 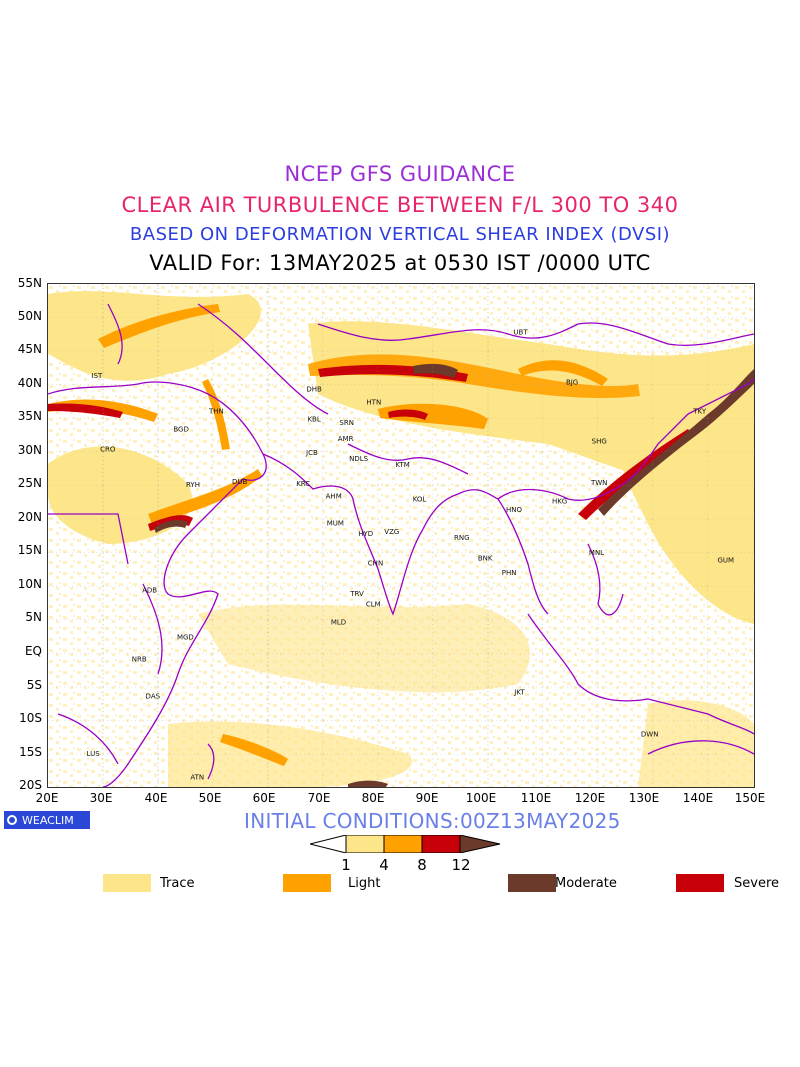 I want to click on city-label-dhb: DHB, so click(x=314, y=389).